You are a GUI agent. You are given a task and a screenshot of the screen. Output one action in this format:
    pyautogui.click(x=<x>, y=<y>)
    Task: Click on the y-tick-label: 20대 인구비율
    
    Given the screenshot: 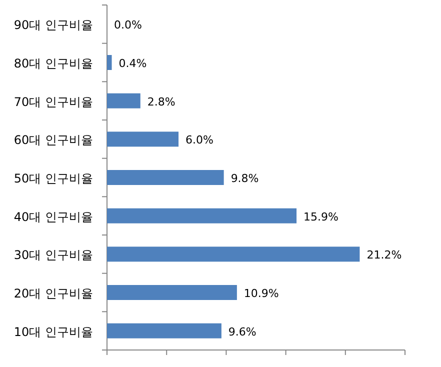 What is the action you would take?
    pyautogui.click(x=53, y=293)
    